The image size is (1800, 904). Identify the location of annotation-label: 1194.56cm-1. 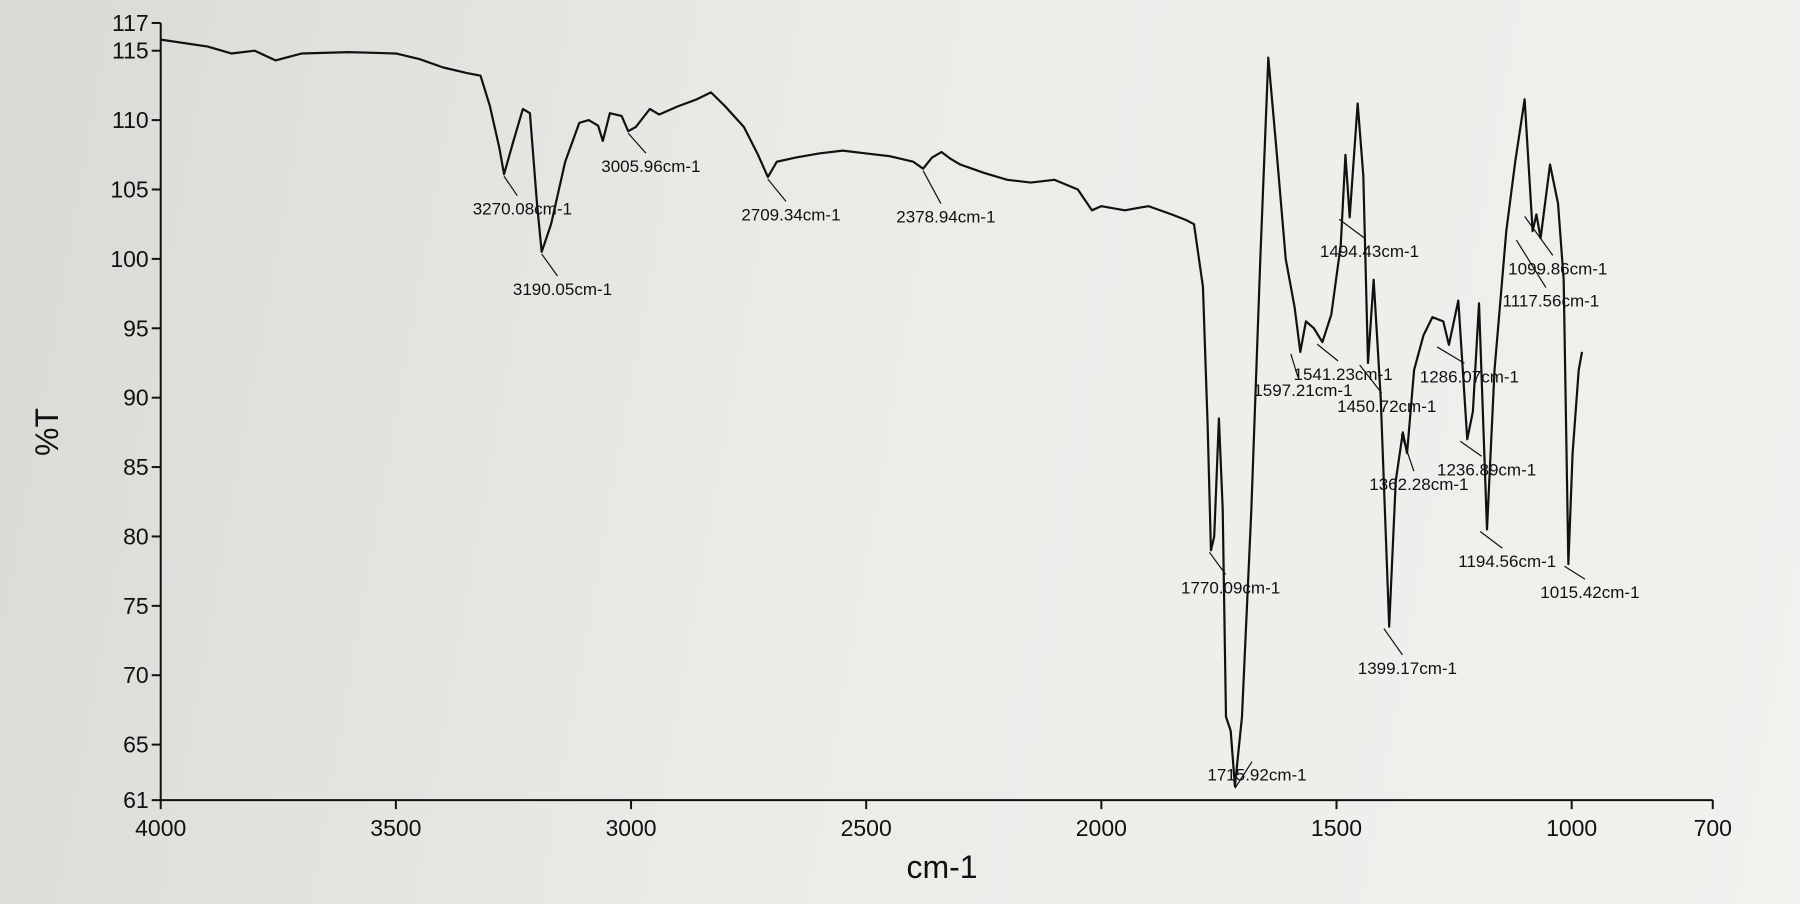
(1507, 561).